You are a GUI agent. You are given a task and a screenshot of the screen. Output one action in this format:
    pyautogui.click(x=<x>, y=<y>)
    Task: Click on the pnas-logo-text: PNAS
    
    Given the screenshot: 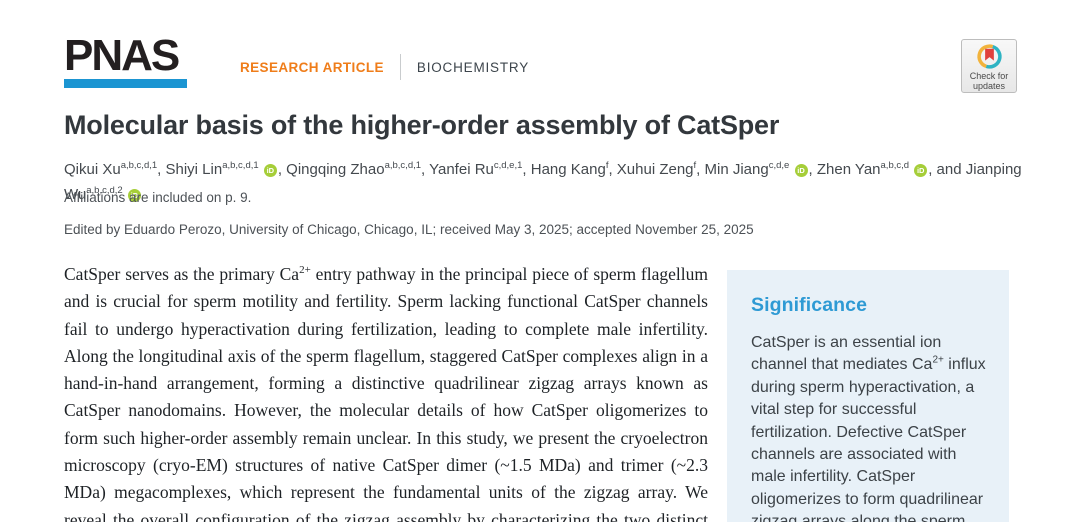 What is the action you would take?
    pyautogui.click(x=122, y=55)
    